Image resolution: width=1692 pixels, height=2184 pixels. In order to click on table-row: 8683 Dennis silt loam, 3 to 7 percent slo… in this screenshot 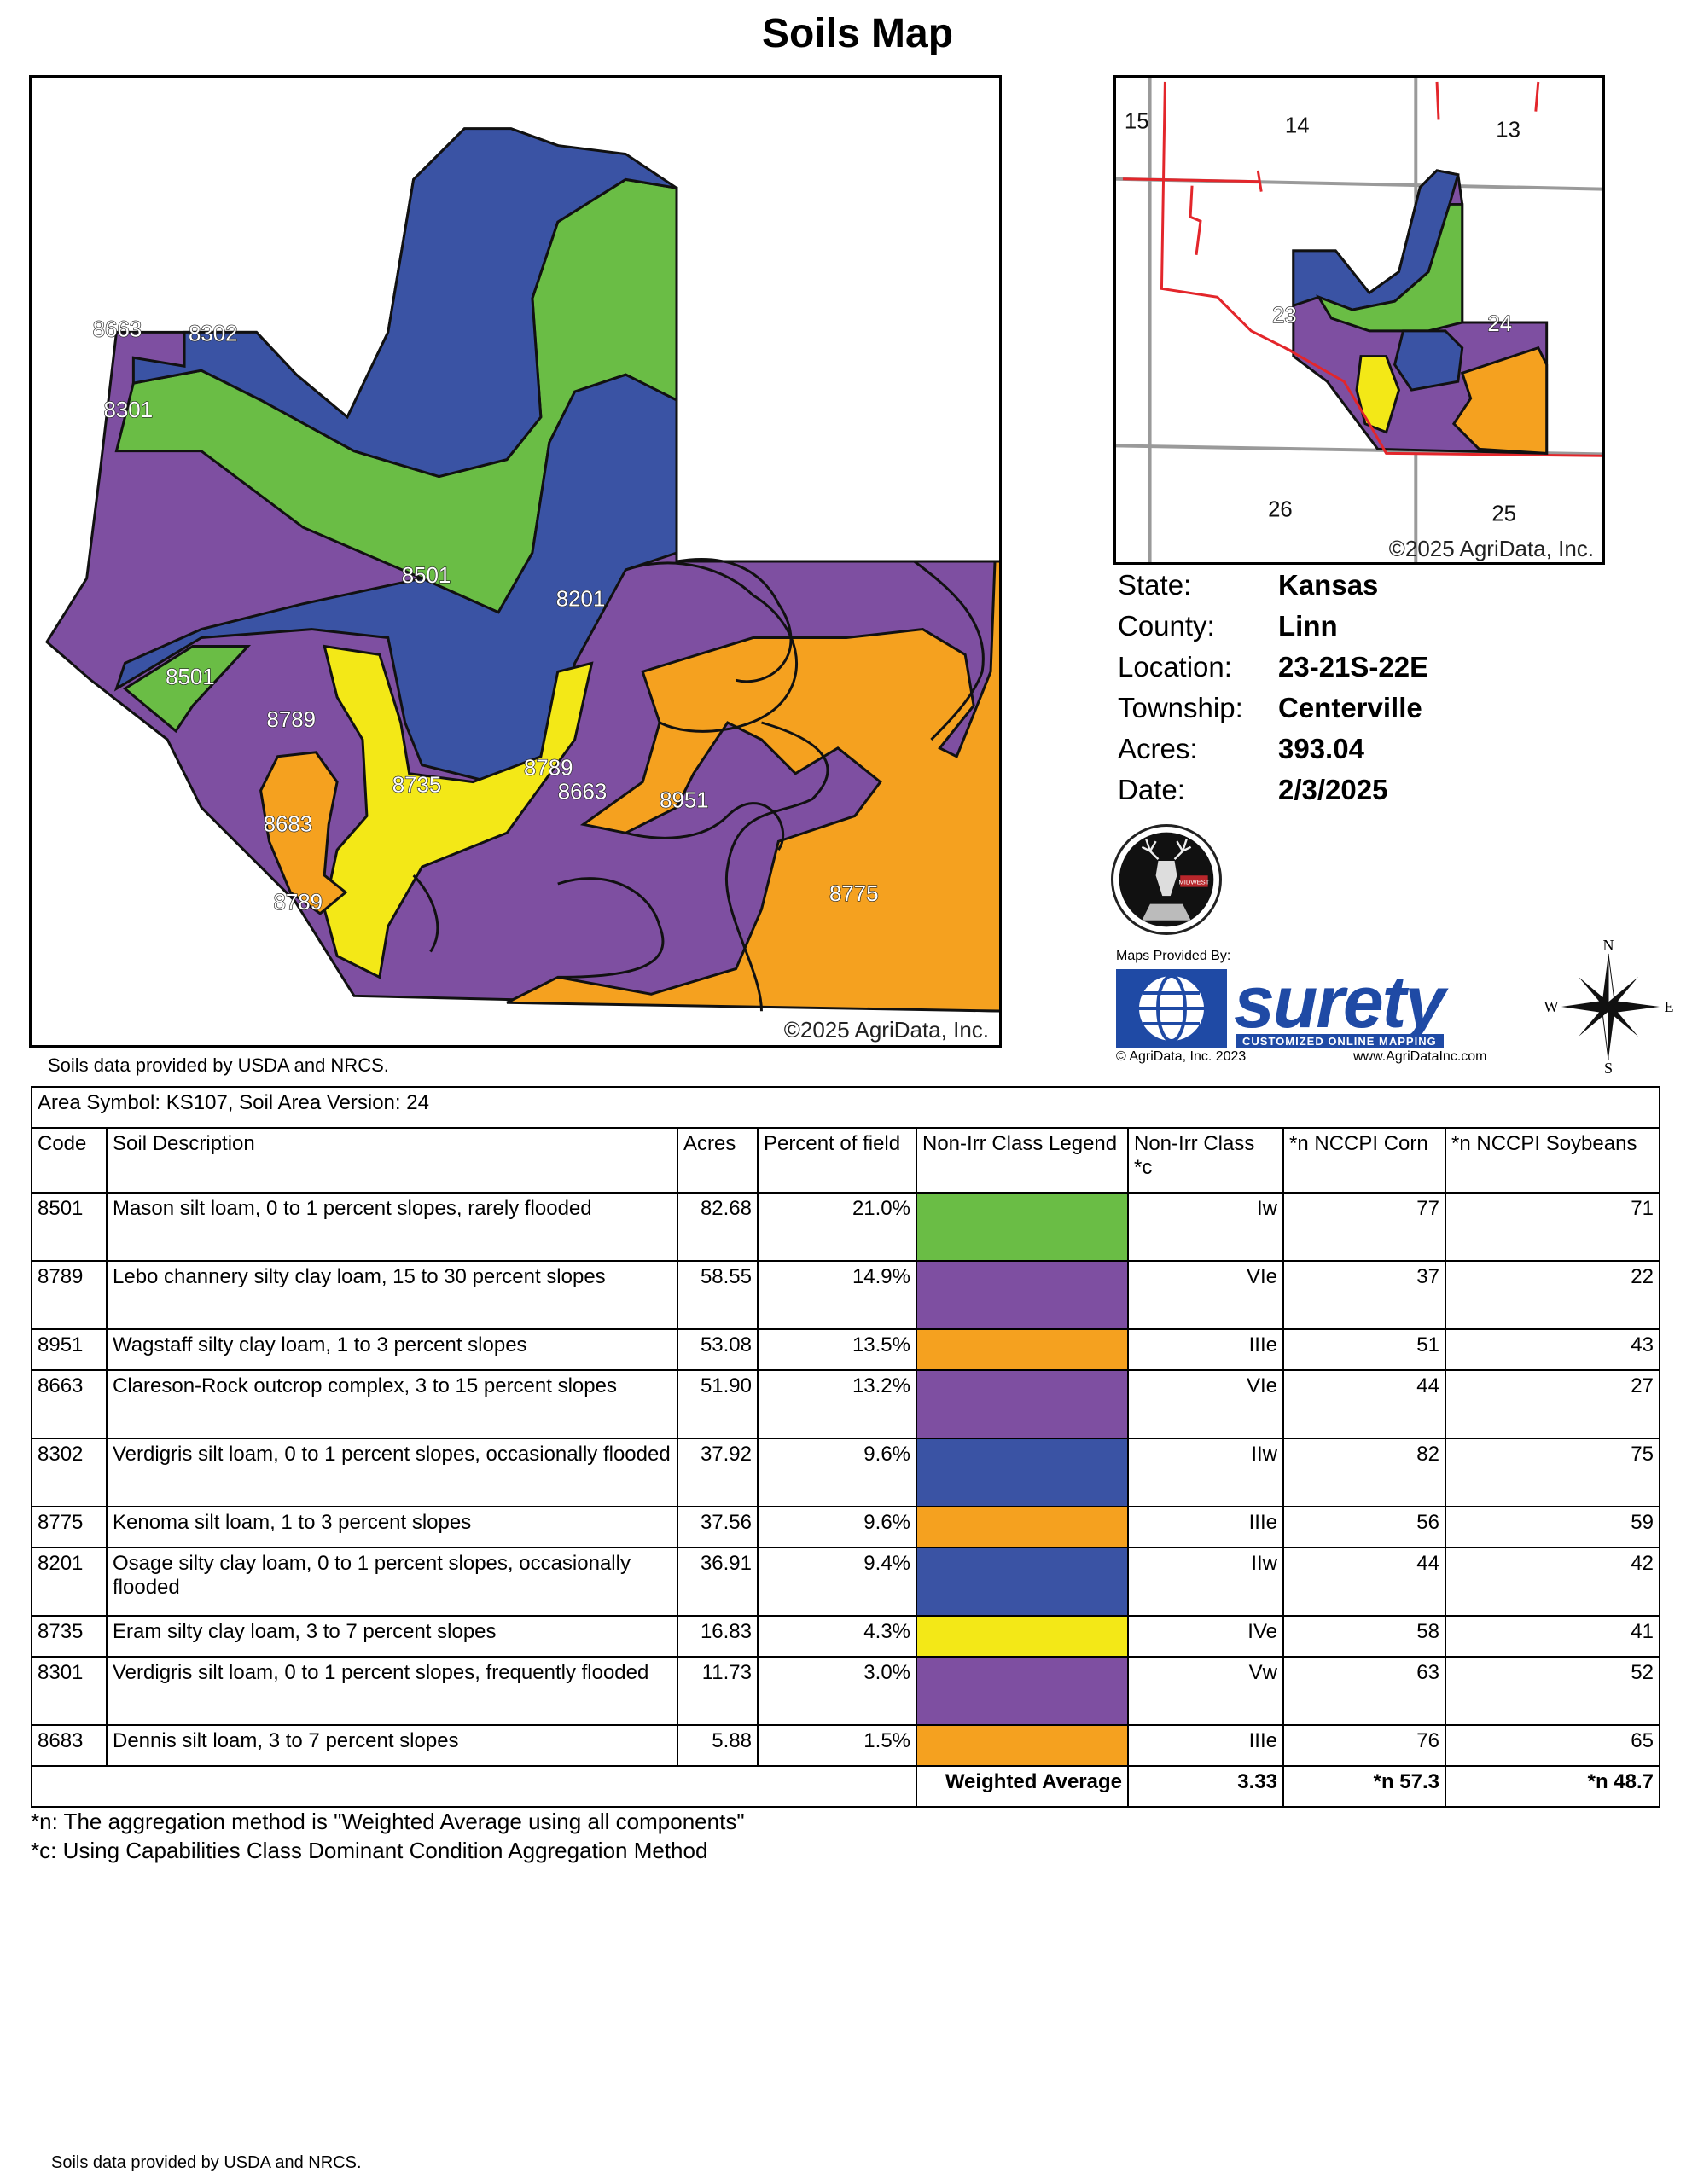, I will do `click(845, 1746)`.